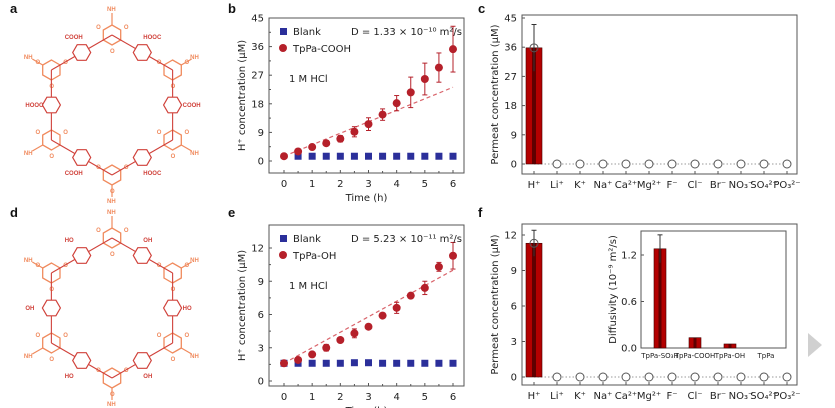 The height and width of the screenshot is (408, 835). What do you see at coordinates (671, 396) in the screenshot?
I see `x-tick-label: F⁻` at bounding box center [671, 396].